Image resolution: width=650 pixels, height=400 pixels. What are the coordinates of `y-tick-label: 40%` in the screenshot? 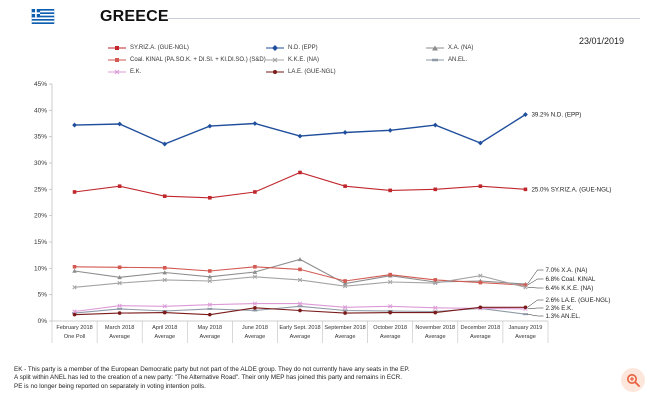 It's located at (40, 110).